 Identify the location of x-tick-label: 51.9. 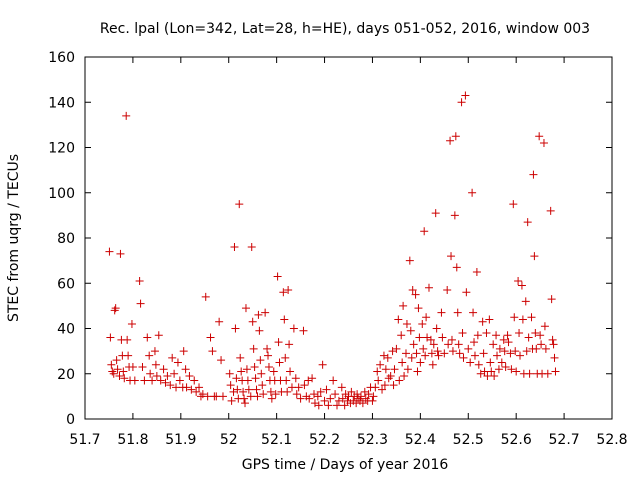
(180, 440).